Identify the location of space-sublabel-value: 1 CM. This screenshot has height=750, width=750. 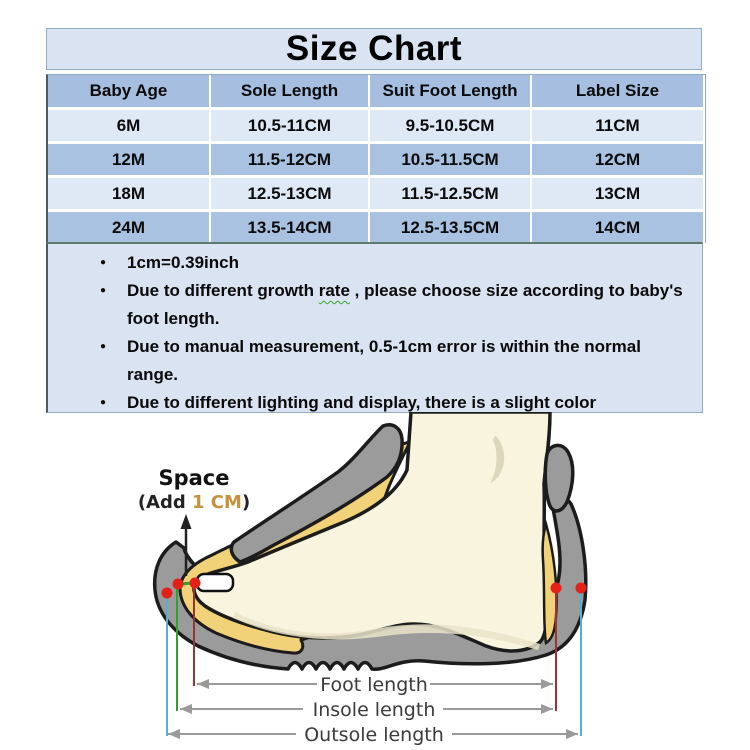
(217, 502).